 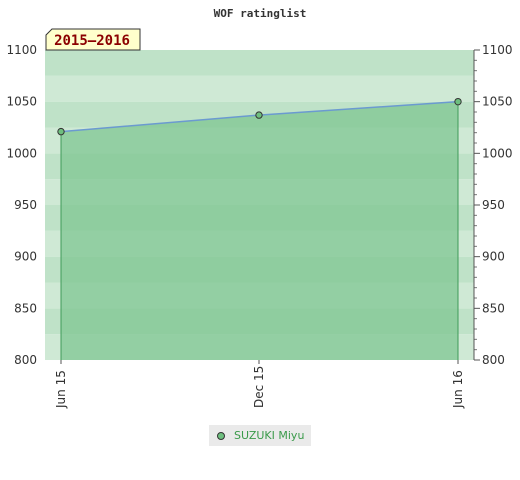 I want to click on left-y-axis: 800 850 900 950 1000 1050 1100, so click(x=21, y=205).